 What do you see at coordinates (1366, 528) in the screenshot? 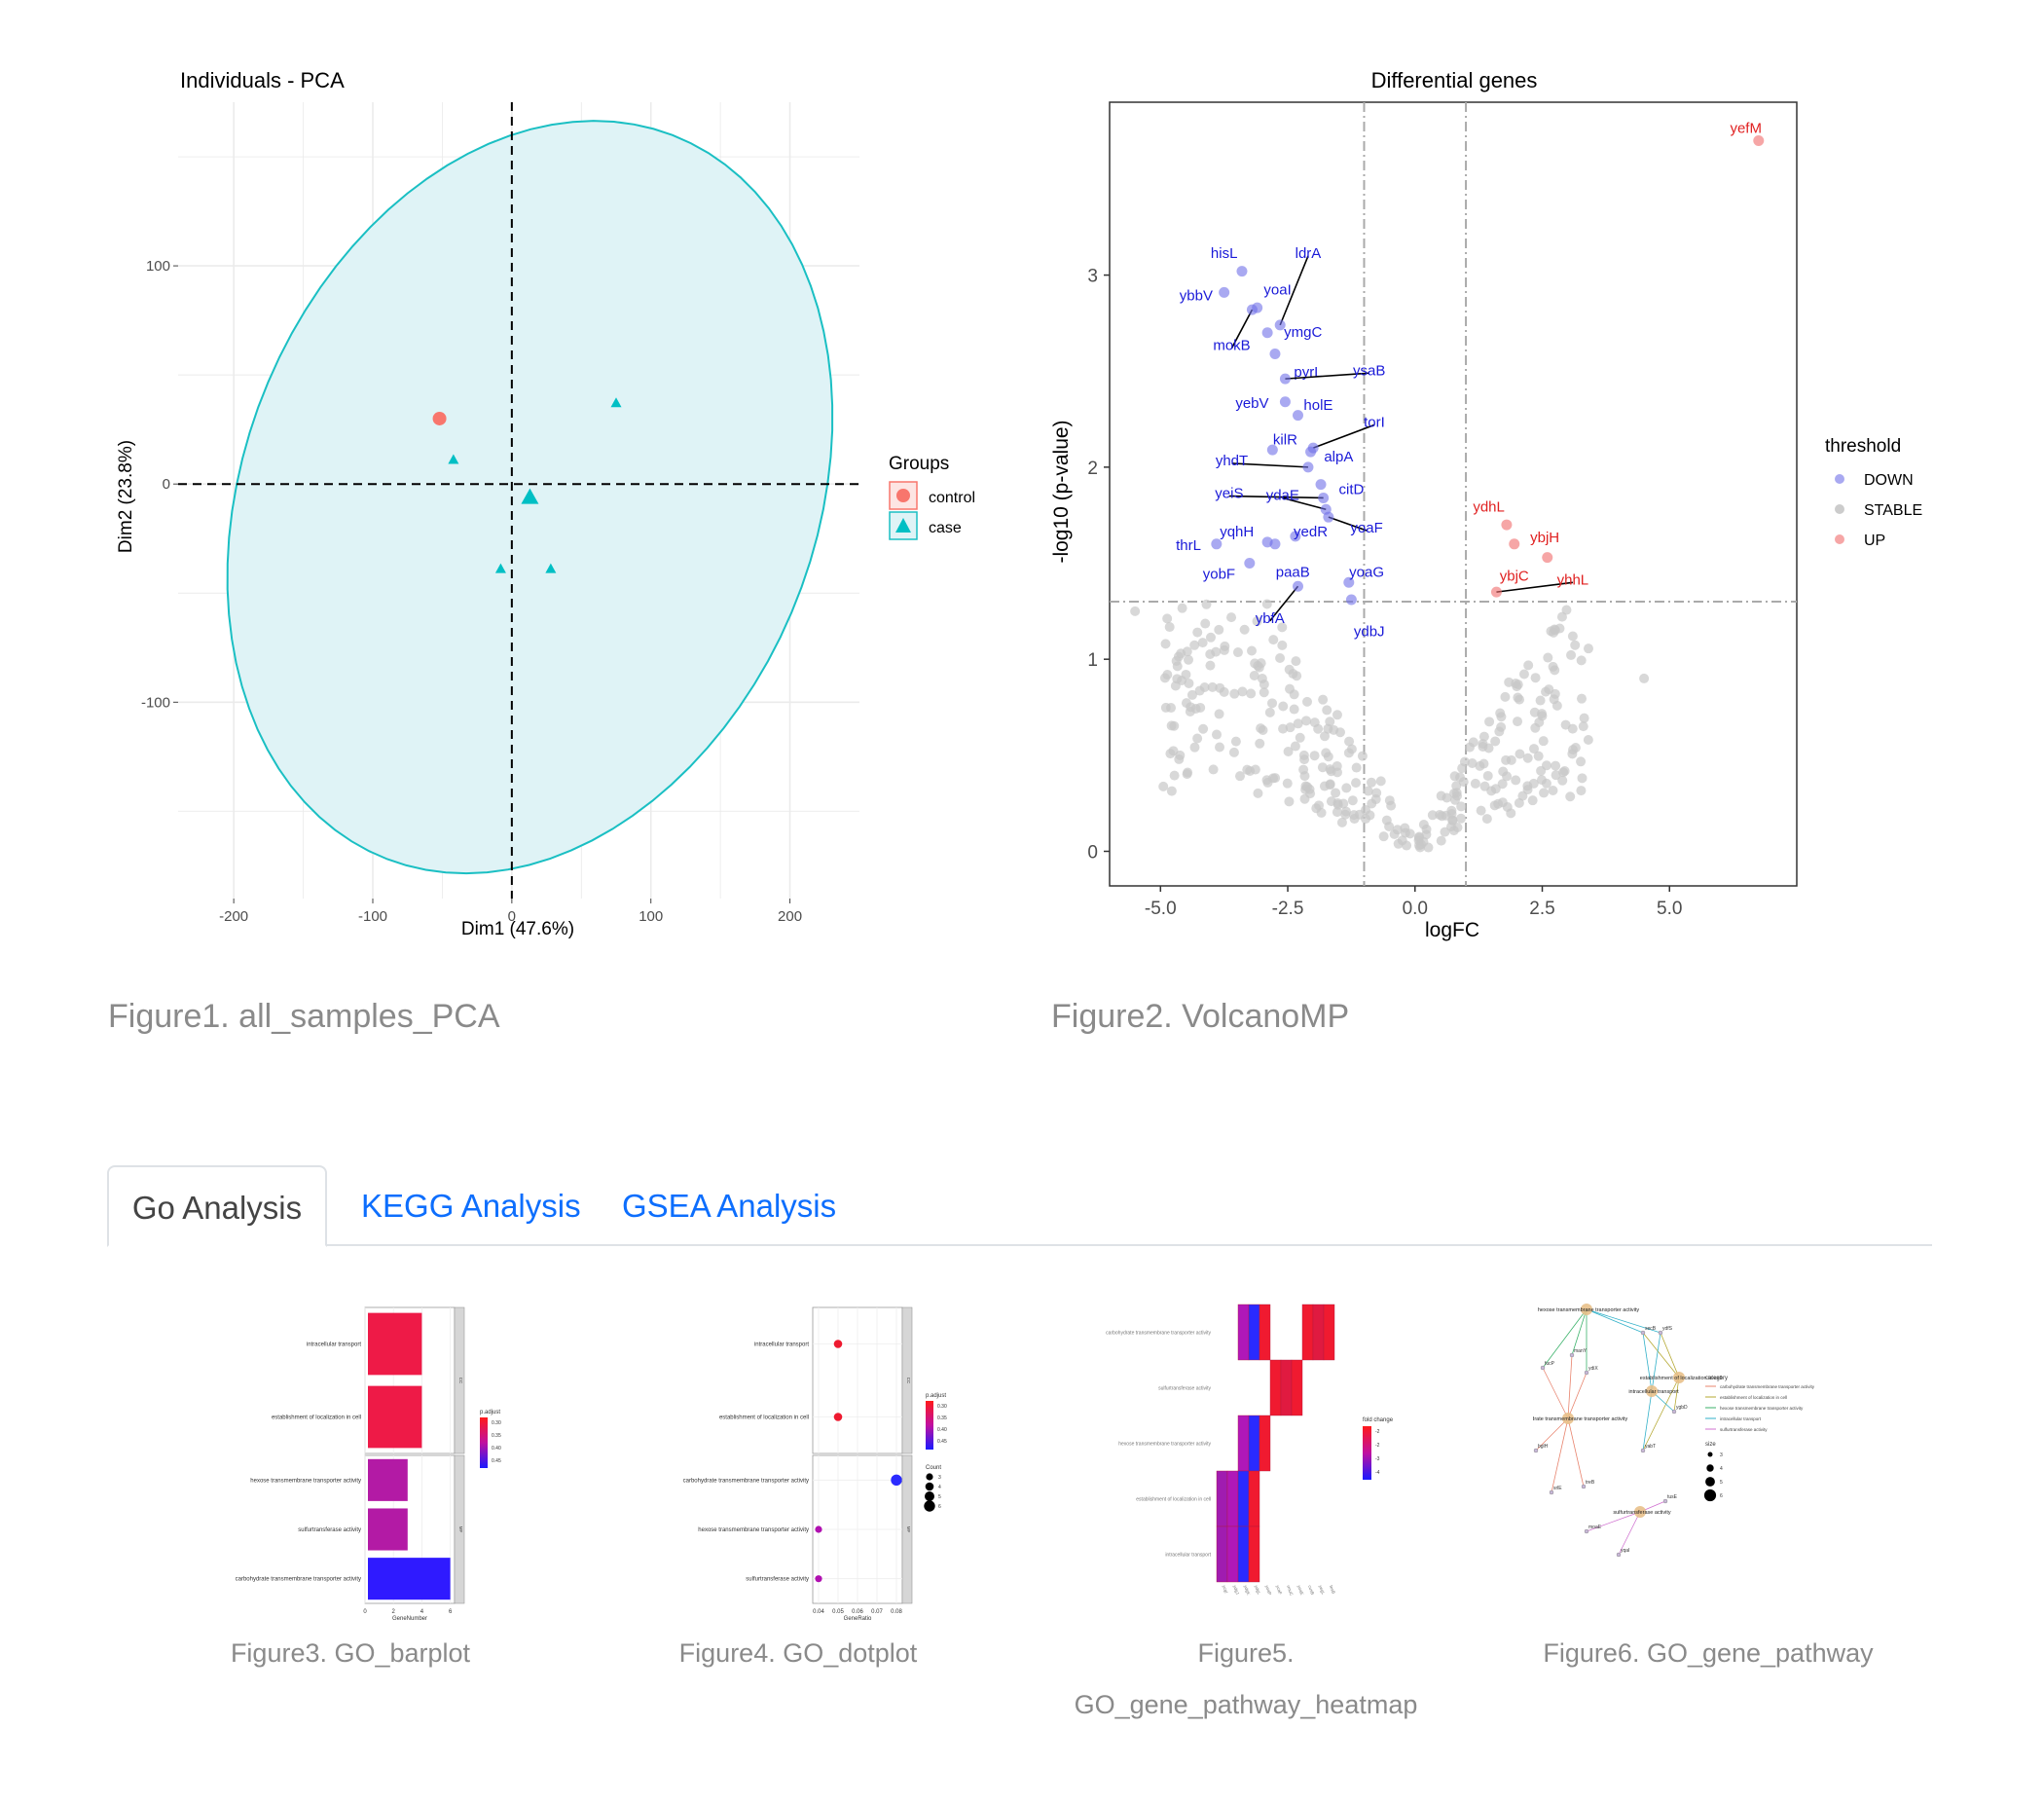
I see `volcano-gene-label: yoaF` at bounding box center [1366, 528].